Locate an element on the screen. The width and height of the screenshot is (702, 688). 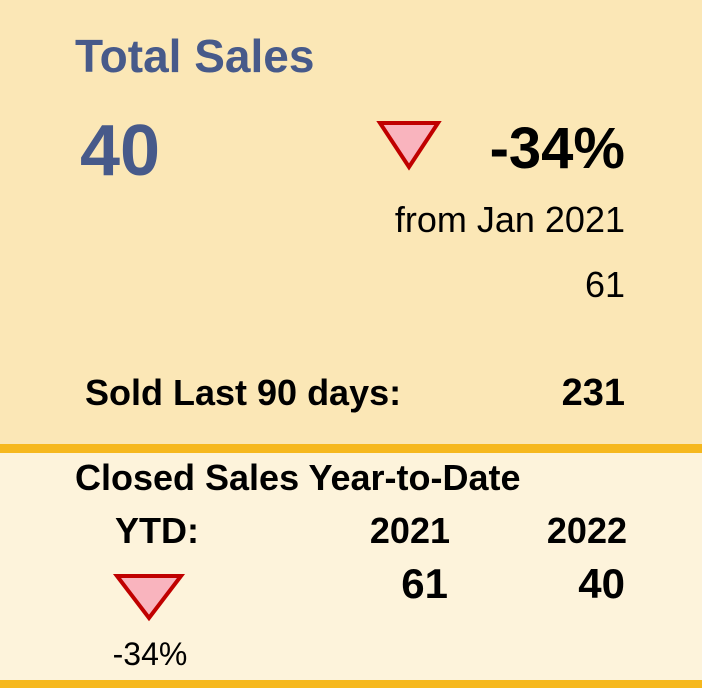
current-value: 40 is located at coordinates (120, 151).